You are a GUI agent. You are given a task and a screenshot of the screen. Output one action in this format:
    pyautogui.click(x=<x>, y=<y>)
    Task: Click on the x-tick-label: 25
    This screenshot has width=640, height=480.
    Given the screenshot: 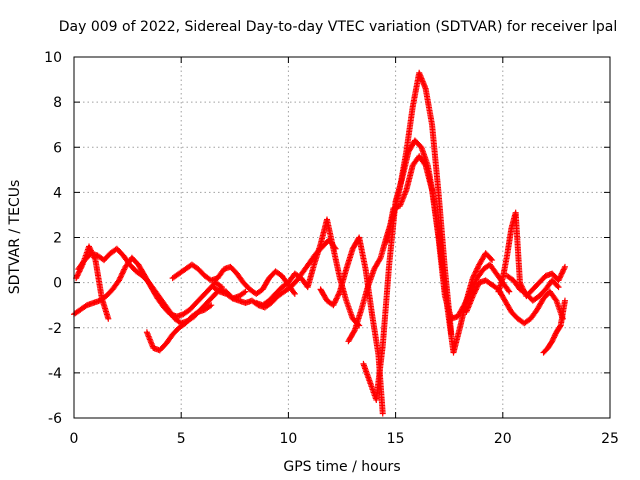 What is the action you would take?
    pyautogui.click(x=610, y=439)
    